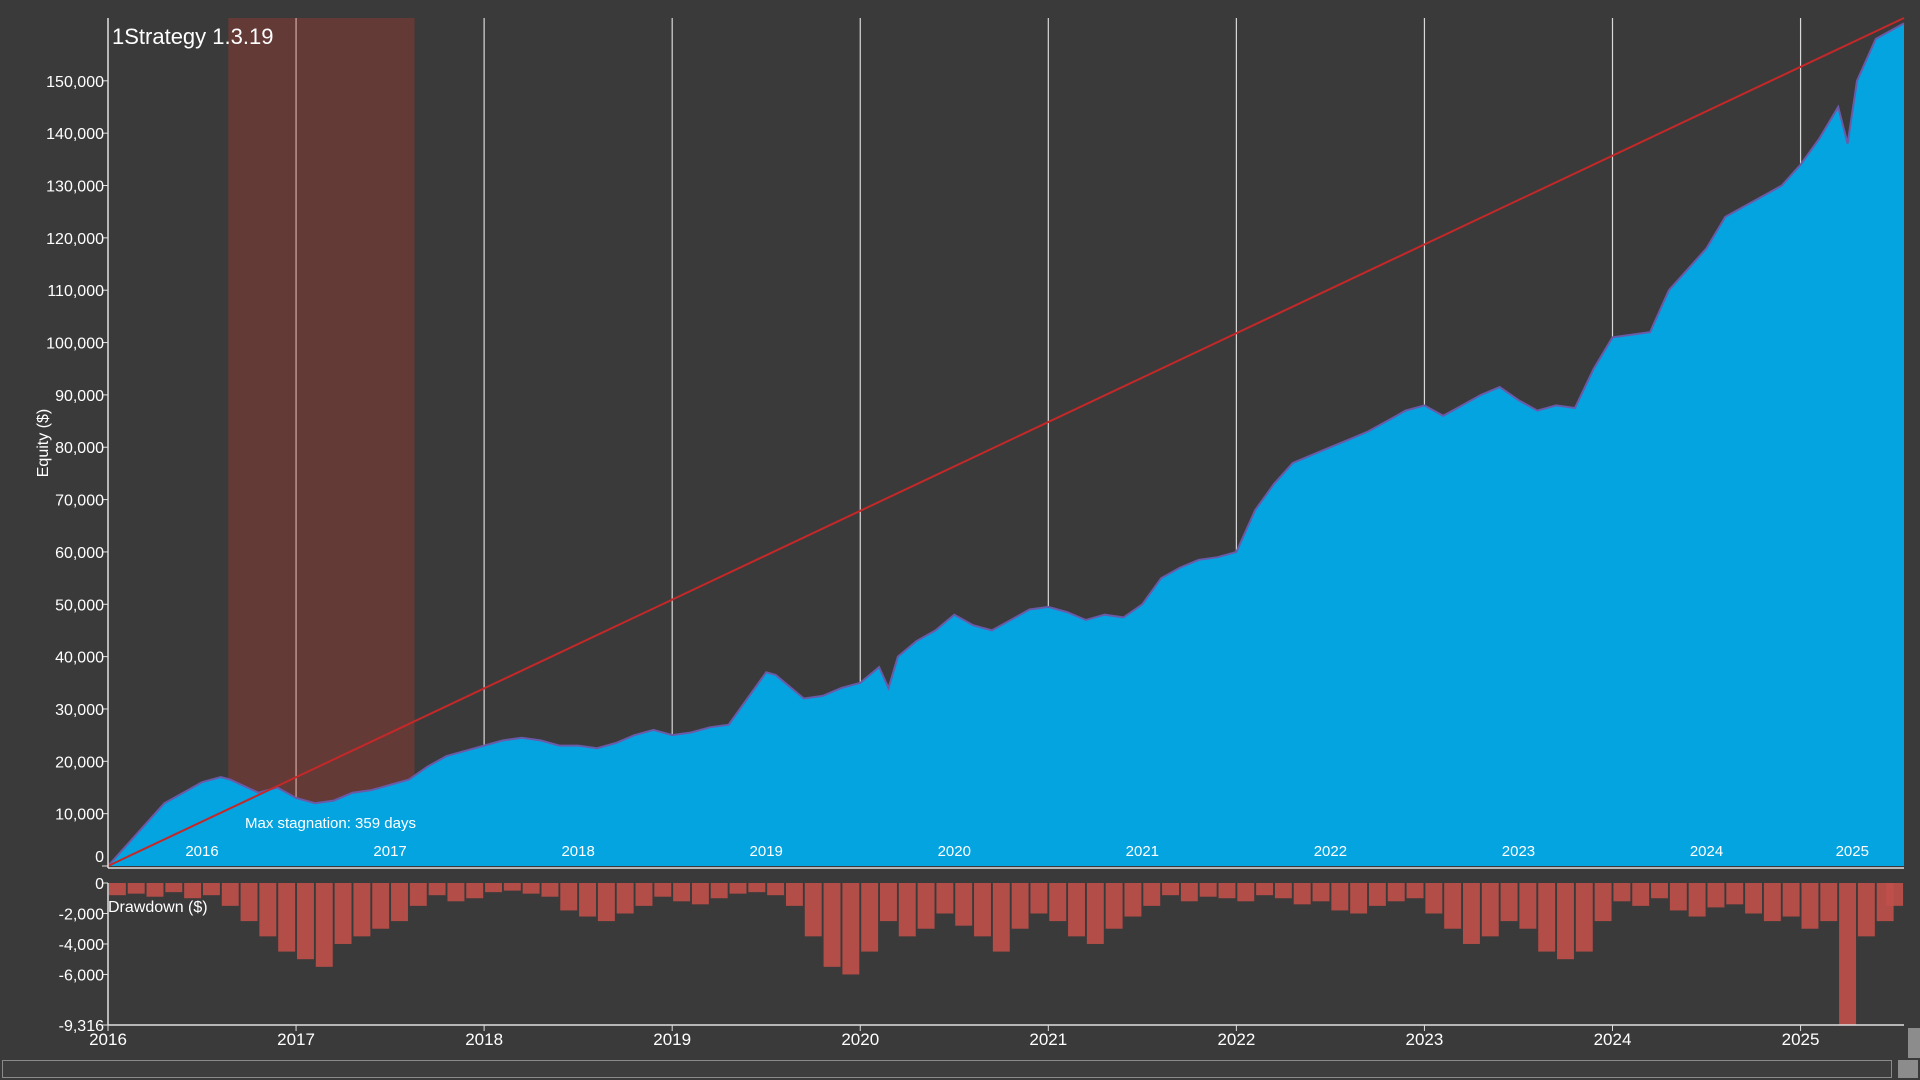  Describe the element at coordinates (83, 955) in the screenshot. I see `drawdown-y-ticks: 0 -2,000 -4,000 -6,000 -9,316` at that location.